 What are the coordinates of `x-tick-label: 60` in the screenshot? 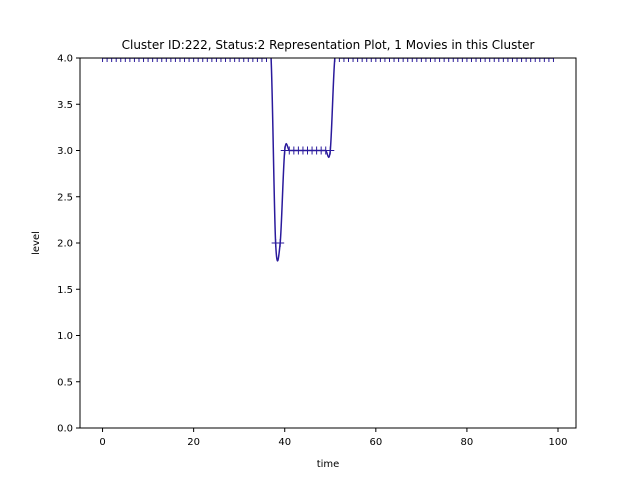 It's located at (375, 442).